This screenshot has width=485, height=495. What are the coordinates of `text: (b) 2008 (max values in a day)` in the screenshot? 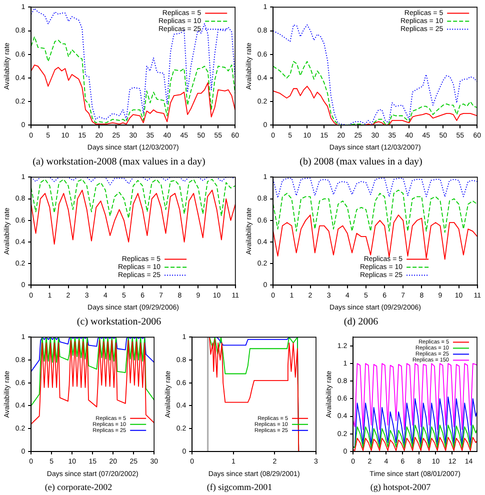 It's located at (361, 162).